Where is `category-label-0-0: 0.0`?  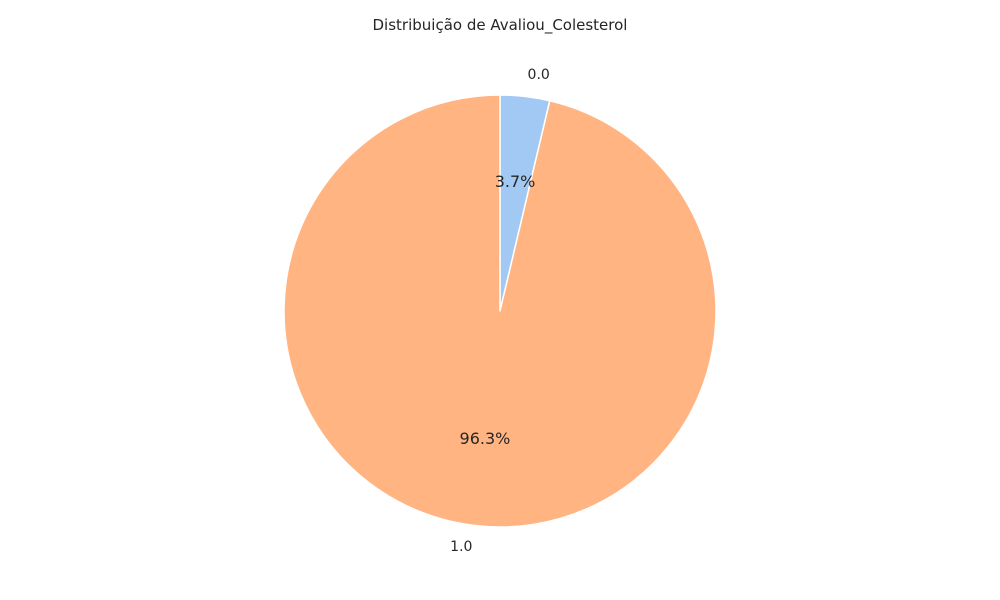 category-label-0-0: 0.0 is located at coordinates (539, 75).